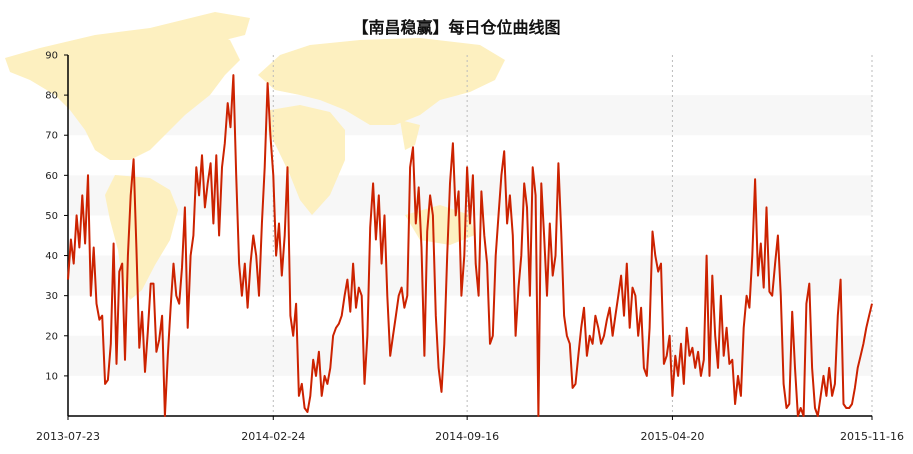  What do you see at coordinates (456, 27) in the screenshot?
I see `chart-title: 【南昌稳赢】每日仓位曲线图` at bounding box center [456, 27].